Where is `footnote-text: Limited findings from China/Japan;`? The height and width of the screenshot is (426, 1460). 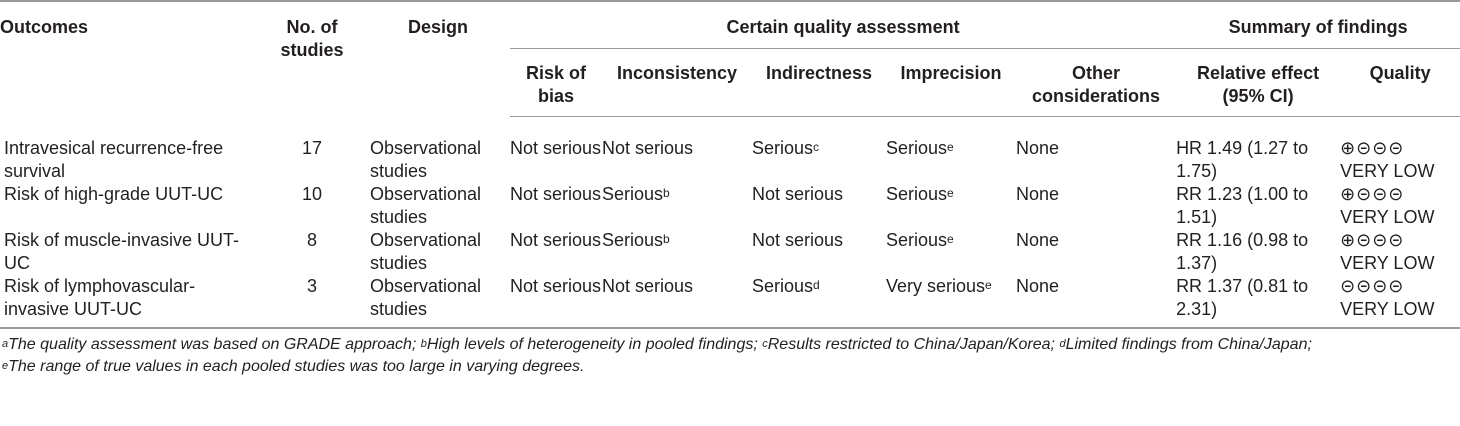 footnote-text: Limited findings from China/Japan; is located at coordinates (1188, 344).